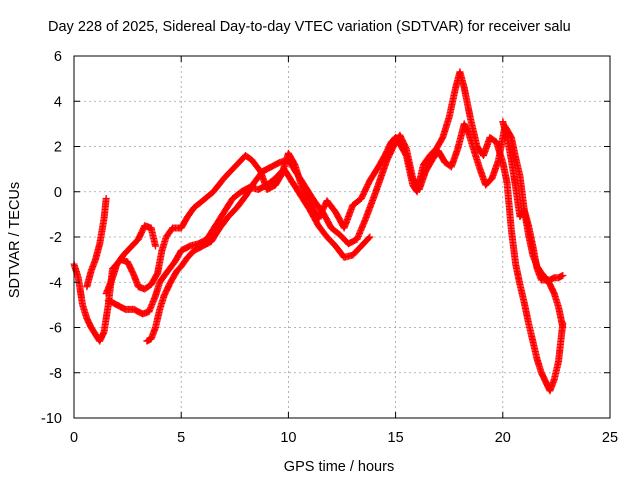  What do you see at coordinates (58, 193) in the screenshot?
I see `y-tick-label: 0` at bounding box center [58, 193].